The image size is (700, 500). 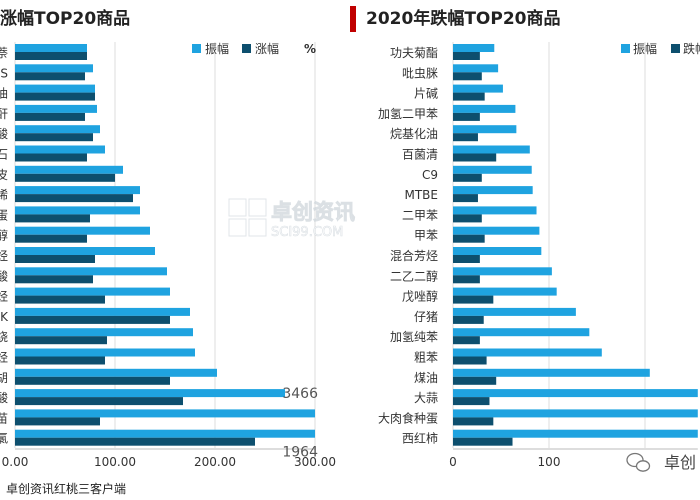 What do you see at coordinates (408, 113) in the screenshot?
I see `category-label: 加氢二甲苯` at bounding box center [408, 113].